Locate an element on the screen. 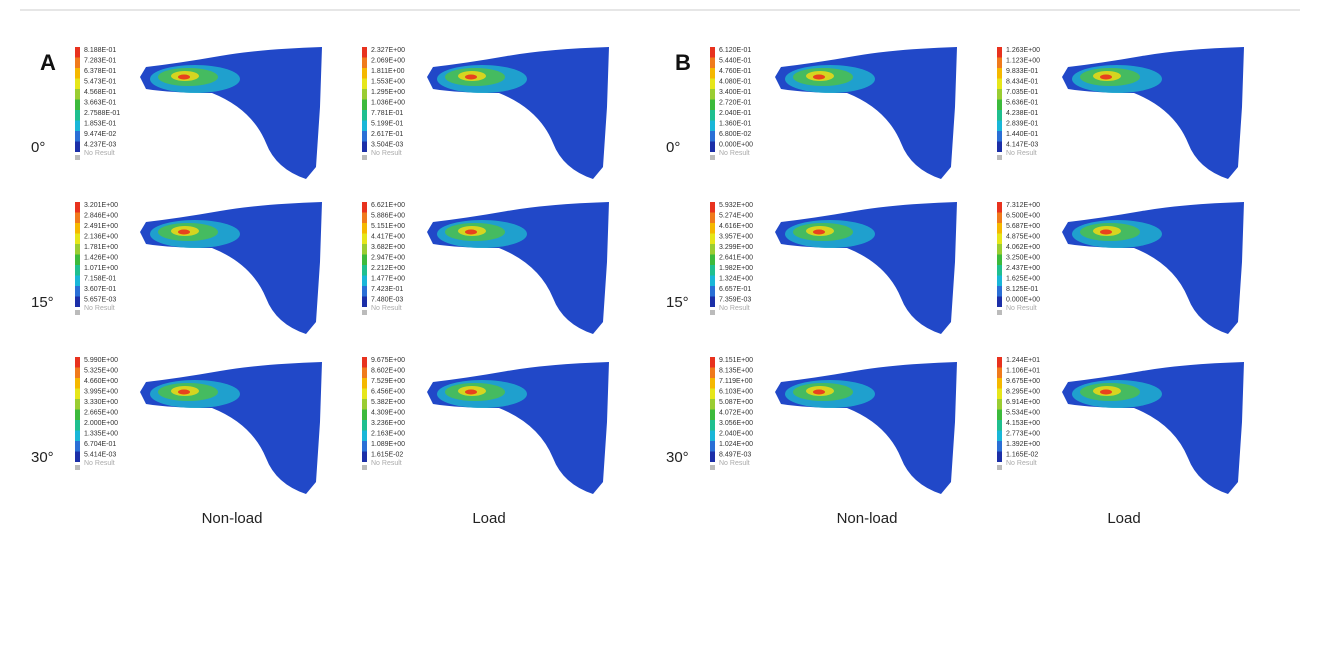 The width and height of the screenshot is (1319, 648). legend-value: 1.165E-02 is located at coordinates (1022, 454).